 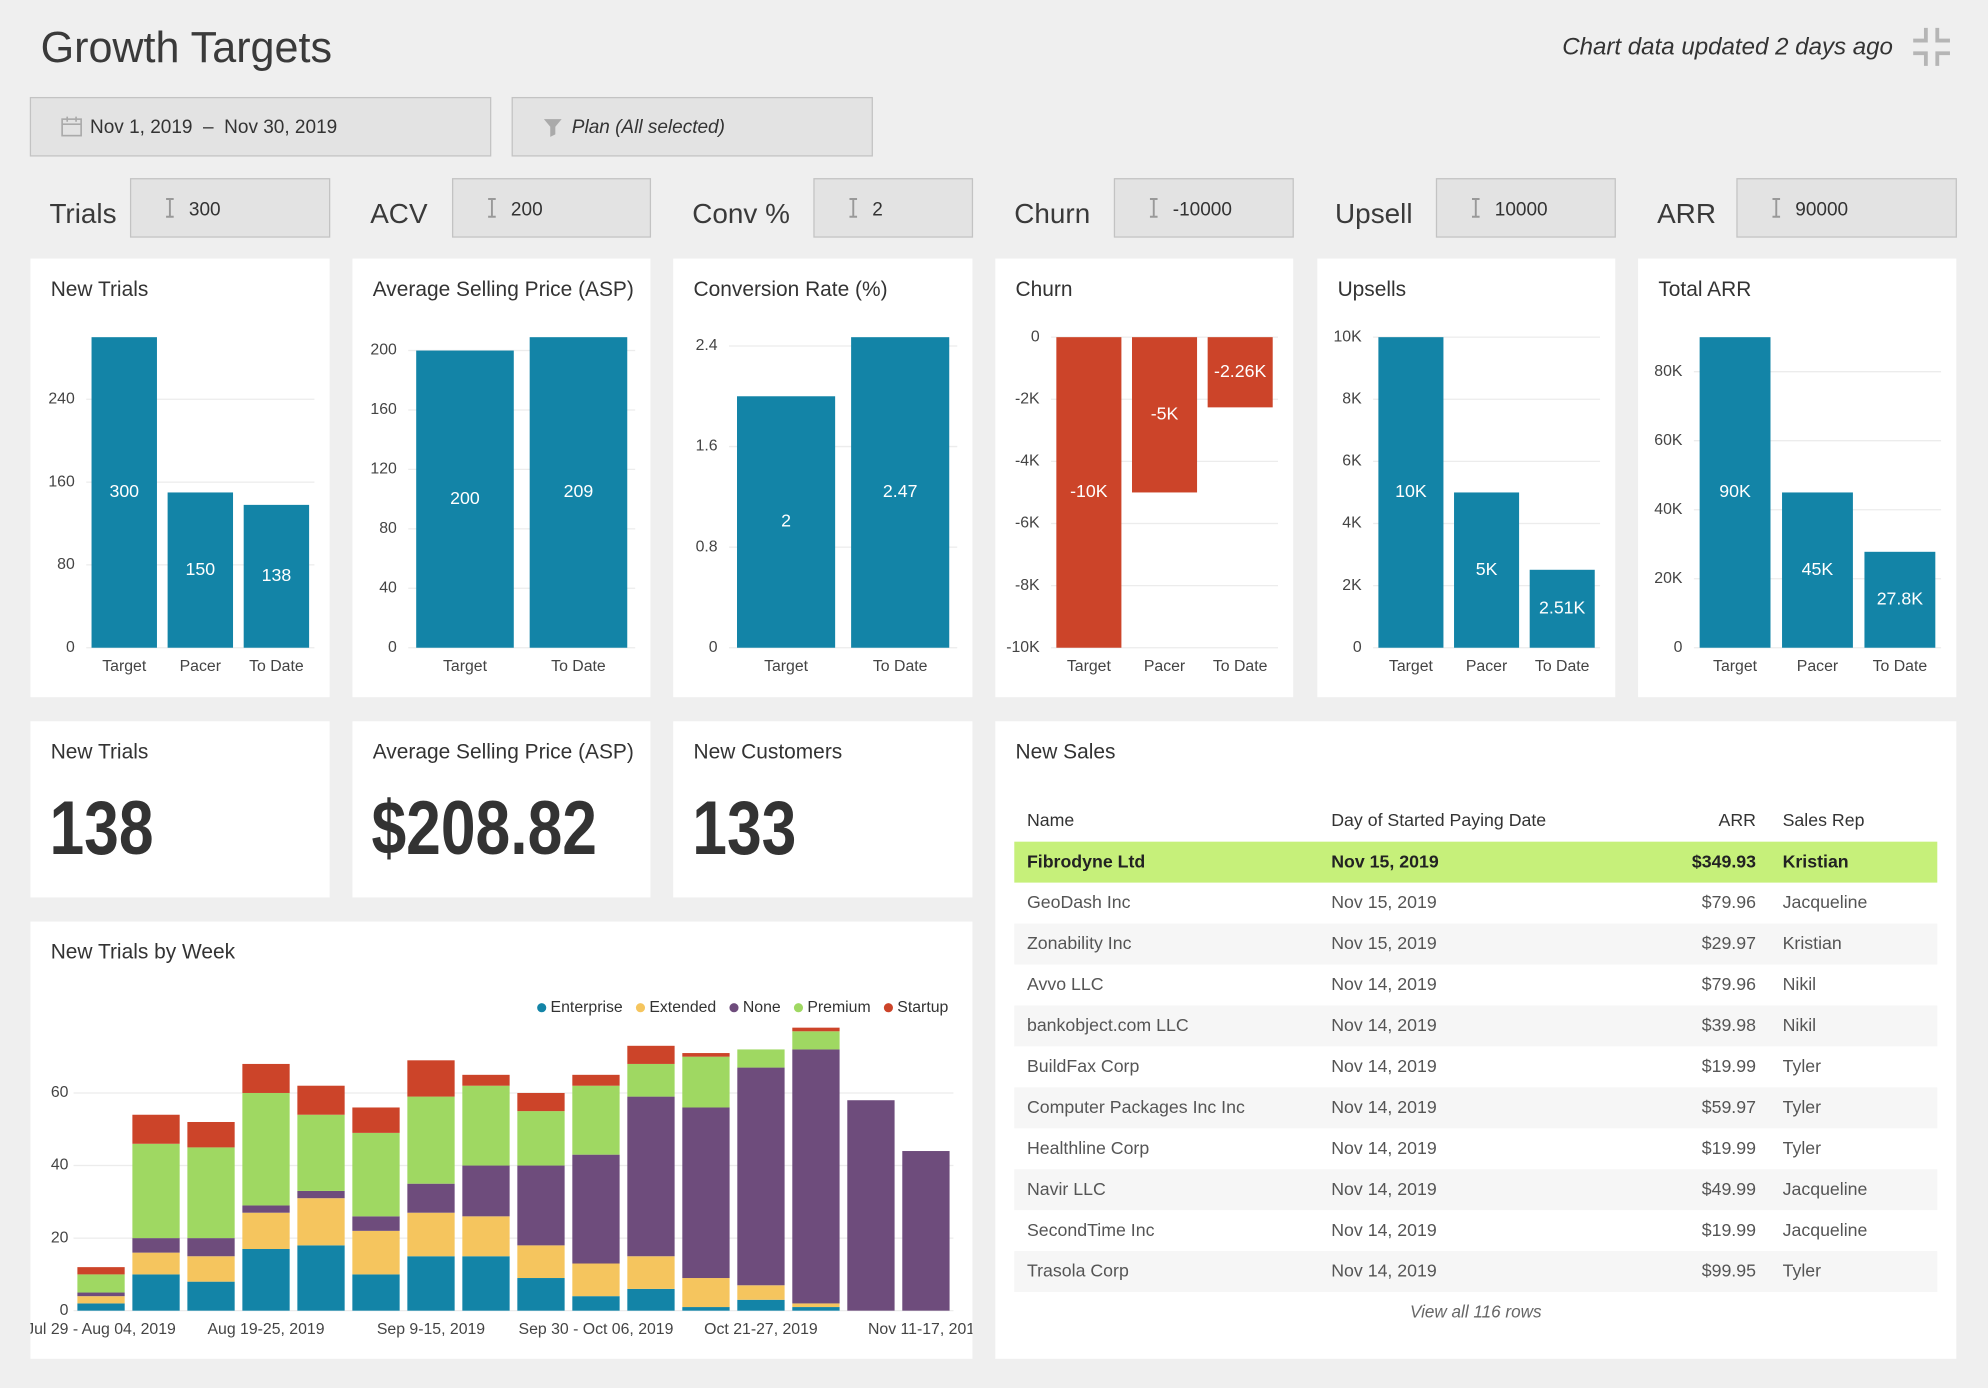 I want to click on calendar-icon, so click(x=71, y=126).